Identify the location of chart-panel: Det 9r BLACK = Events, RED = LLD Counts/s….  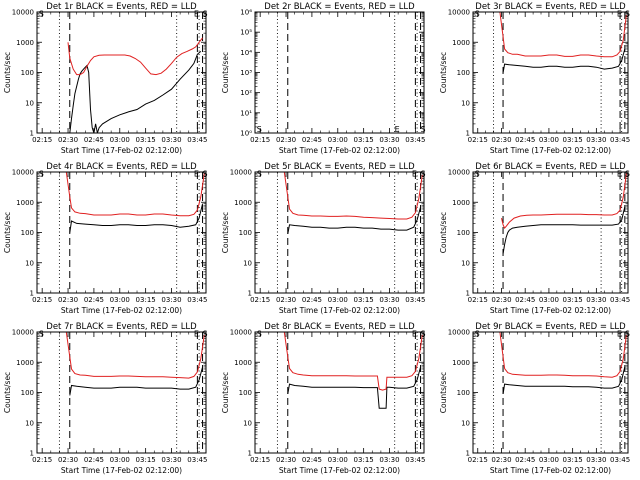
(534, 398).